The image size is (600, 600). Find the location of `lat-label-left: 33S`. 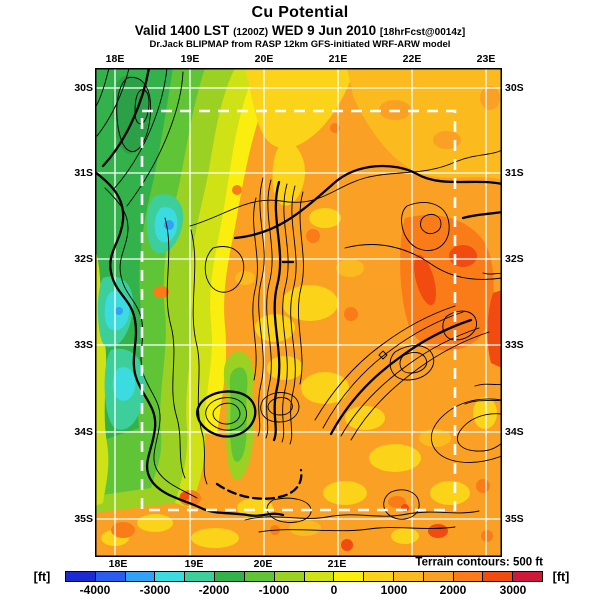

lat-label-left: 33S is located at coordinates (83, 344).